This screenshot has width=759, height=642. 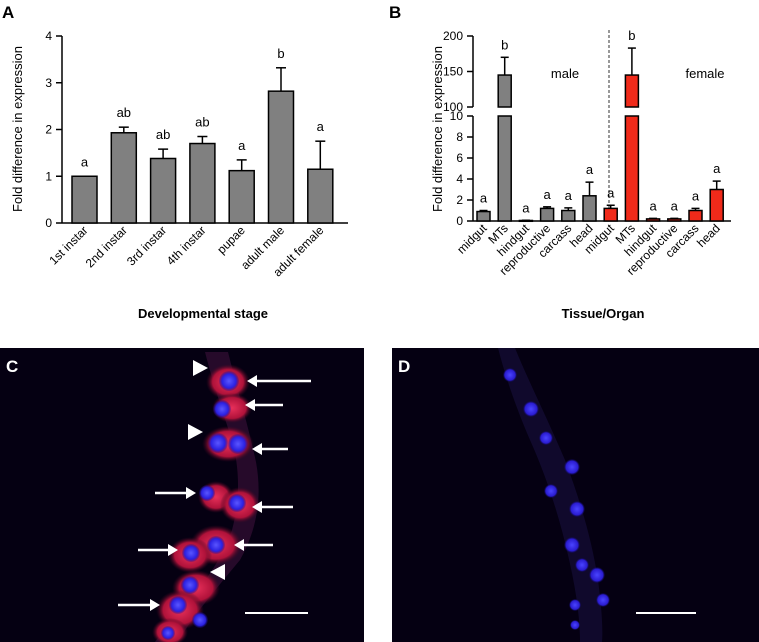 What do you see at coordinates (395, 12) in the screenshot?
I see `panel-label-b: B` at bounding box center [395, 12].